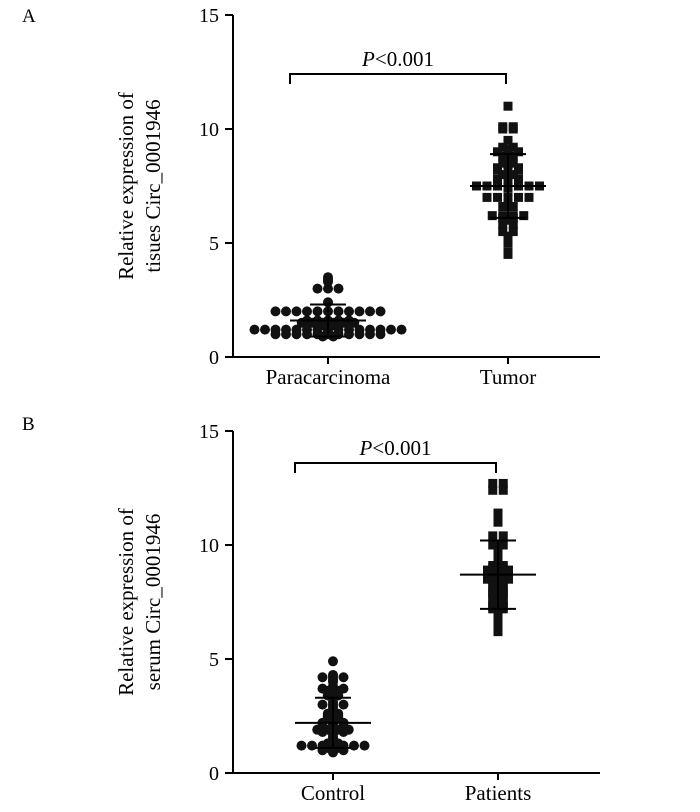 This screenshot has width=700, height=812. Describe the element at coordinates (397, 59) in the screenshot. I see `panel-a-p-value-annotation: P<0.001` at that location.